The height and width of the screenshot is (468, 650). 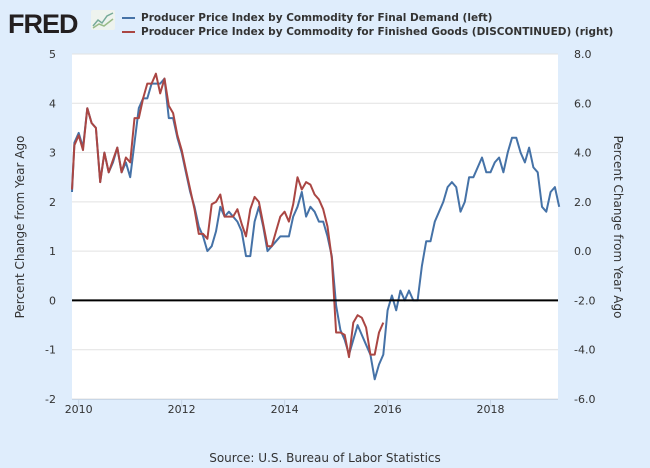 I want to click on y-tick-left: 0, so click(x=52, y=300).